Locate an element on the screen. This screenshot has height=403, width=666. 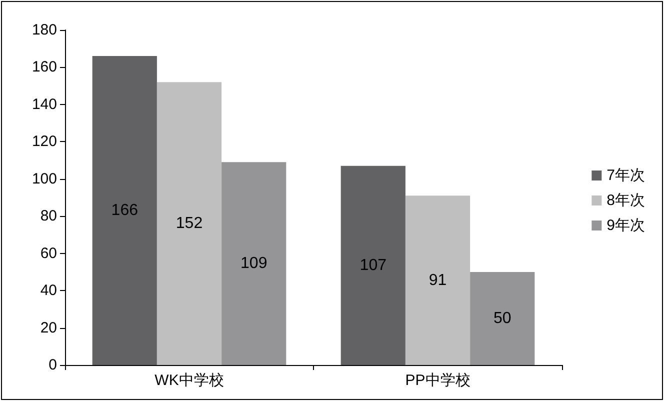
data-label: 50 is located at coordinates (502, 318).